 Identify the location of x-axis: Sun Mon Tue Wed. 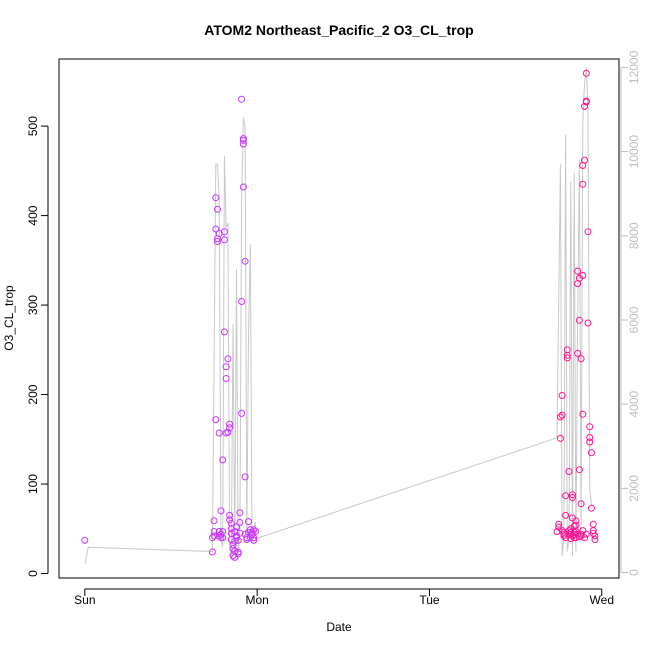
(344, 597).